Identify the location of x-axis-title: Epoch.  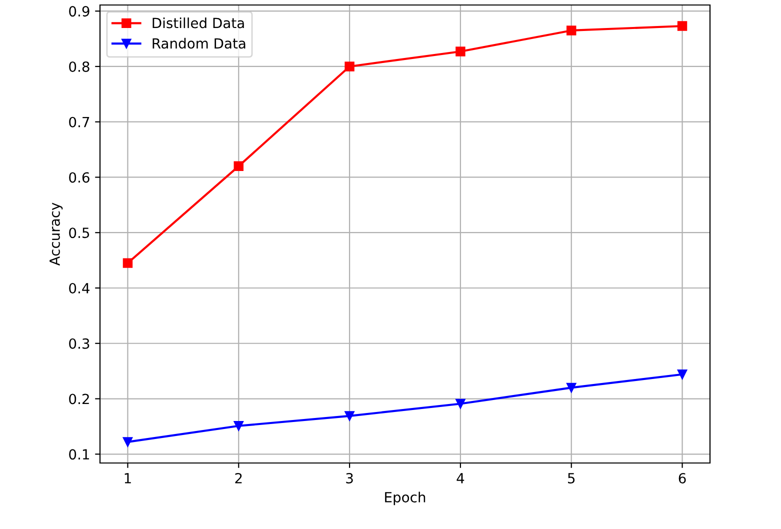
(405, 499).